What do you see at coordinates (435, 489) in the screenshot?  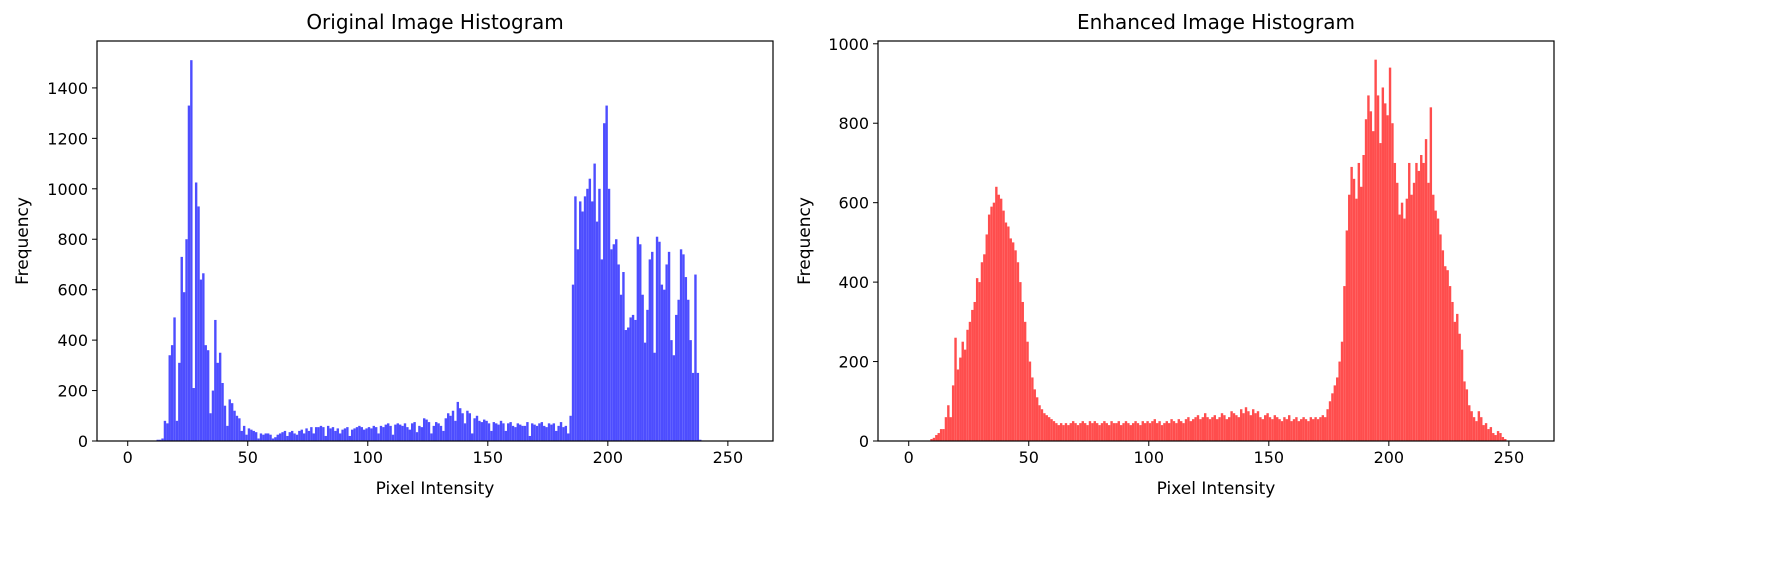 I see `x-axis-label: Pixel Intensity` at bounding box center [435, 489].